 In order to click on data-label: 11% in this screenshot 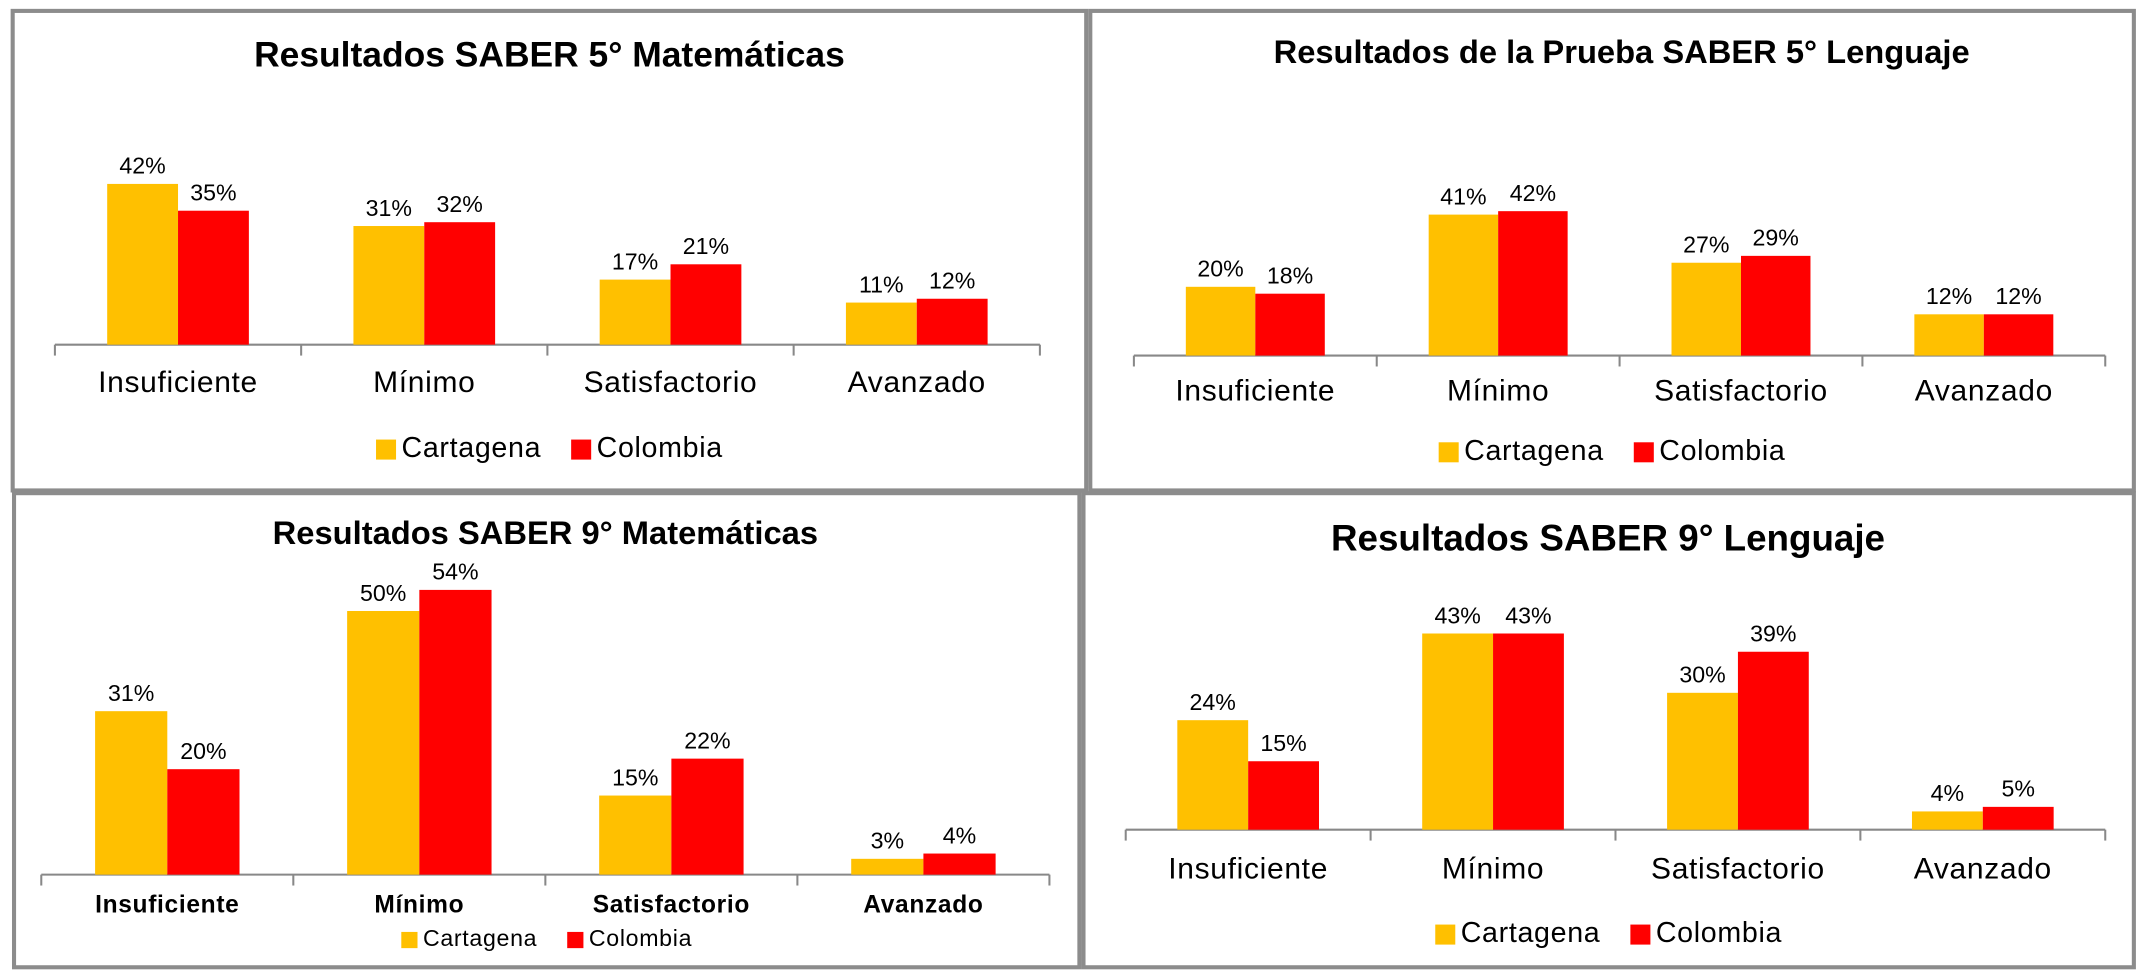, I will do `click(881, 284)`.